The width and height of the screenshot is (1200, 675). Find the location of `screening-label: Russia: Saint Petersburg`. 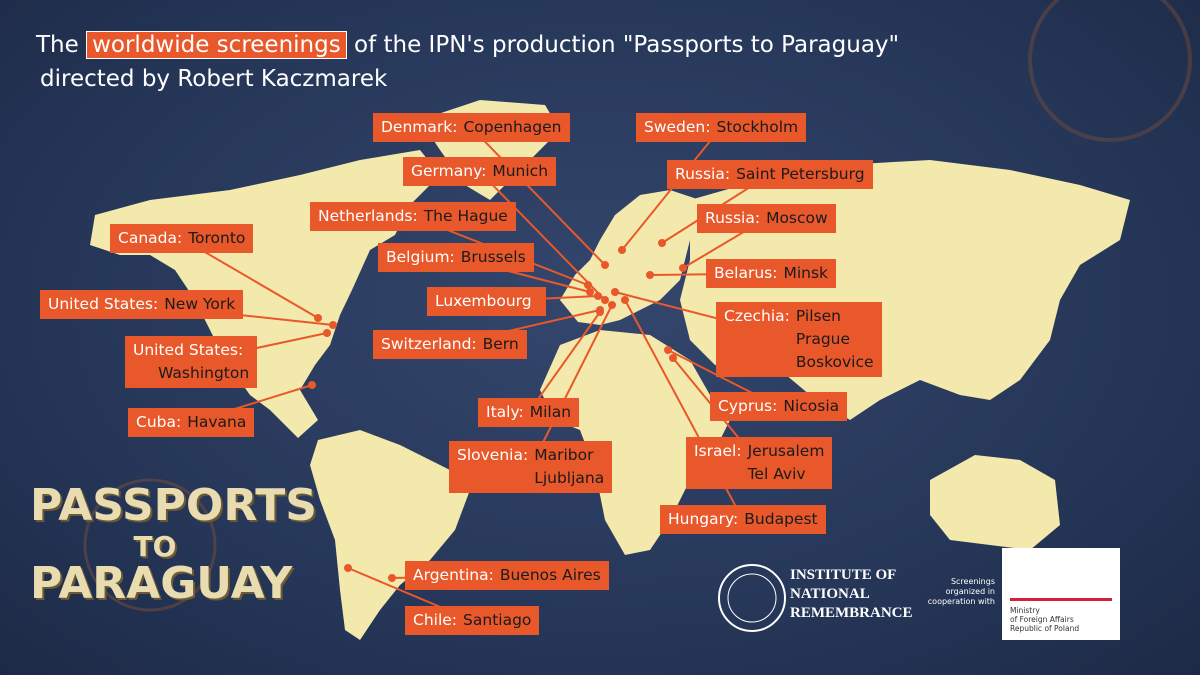

screening-label: Russia: Saint Petersburg is located at coordinates (770, 174).